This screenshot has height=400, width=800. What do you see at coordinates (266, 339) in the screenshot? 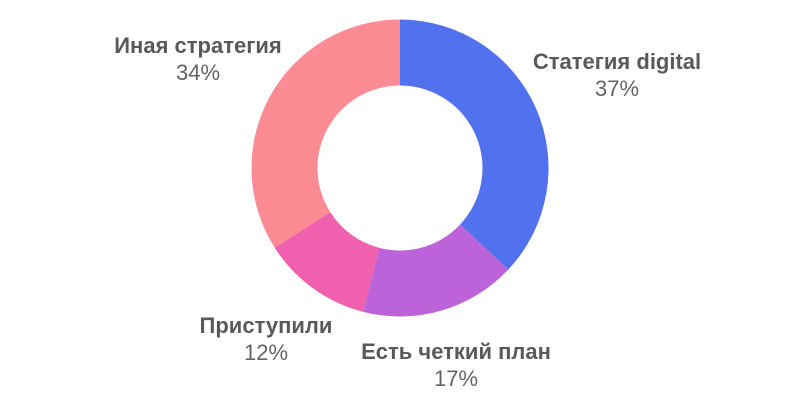
I see `slice-label-pristupili: Приступили 12%` at bounding box center [266, 339].